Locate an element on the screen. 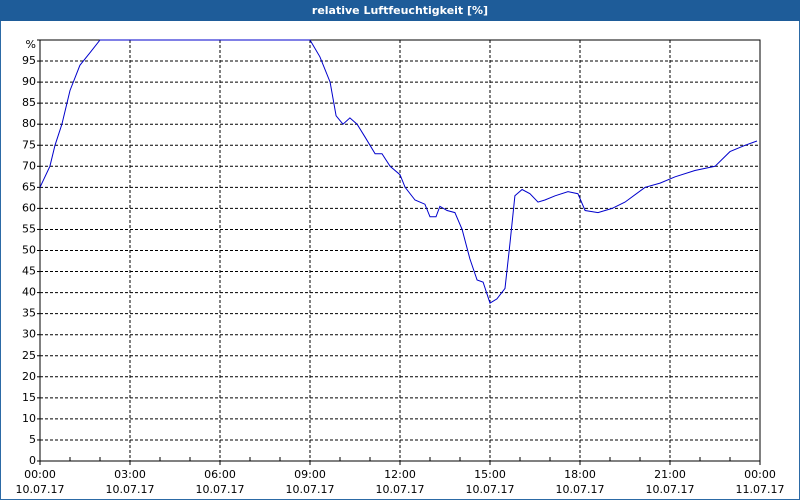 The image size is (800, 504). y-tick-label: 85 is located at coordinates (29, 102).